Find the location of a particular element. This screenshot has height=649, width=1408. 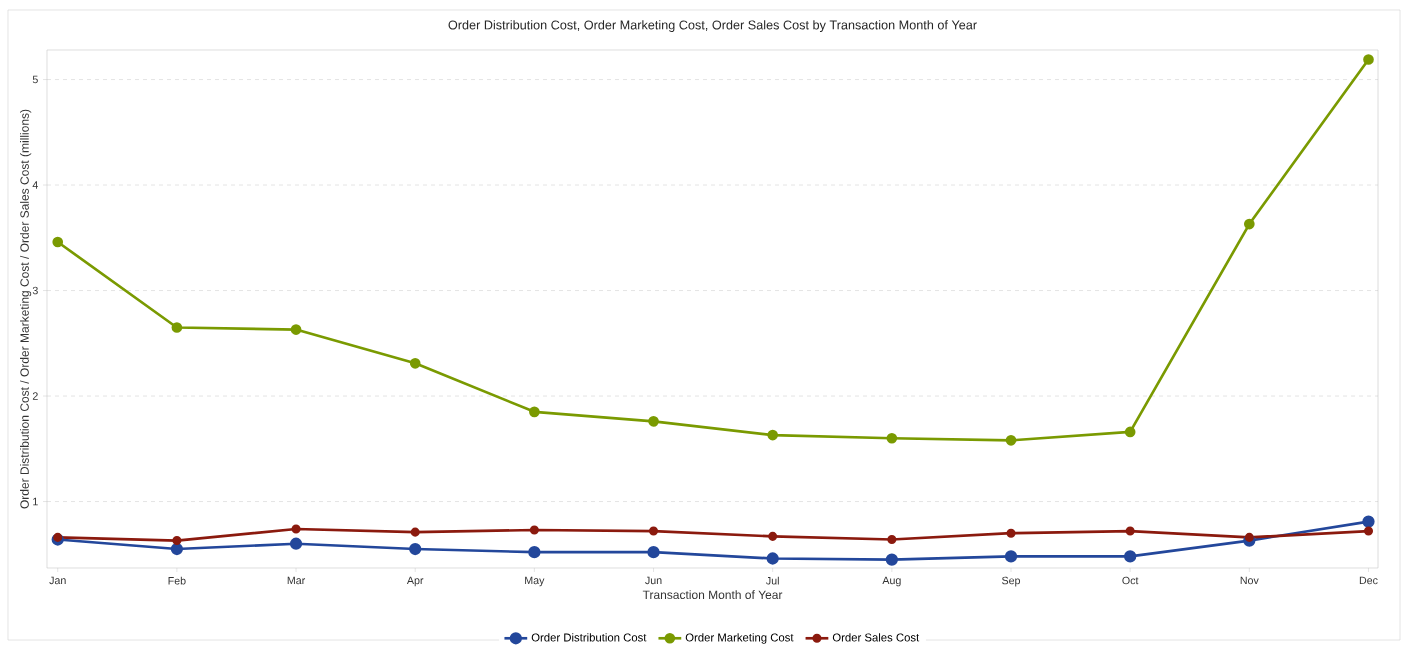

chart-title: Order Distribution Cost, Order Marketing Cost, Order Sales Cost by Transaction Month of Year is located at coordinates (712, 26).